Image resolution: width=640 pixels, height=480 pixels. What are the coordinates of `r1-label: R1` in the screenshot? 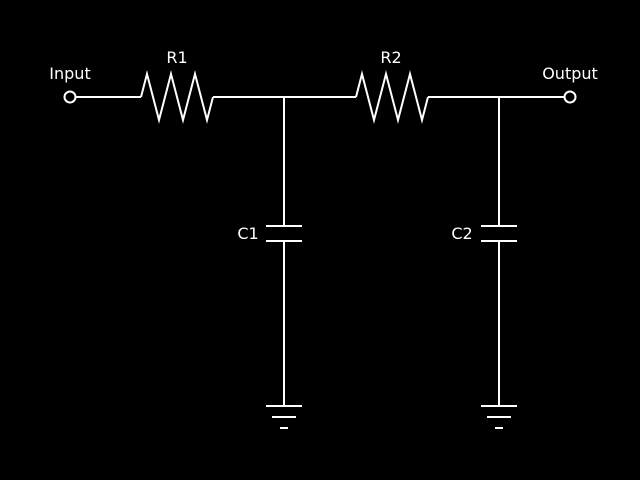 It's located at (176, 57).